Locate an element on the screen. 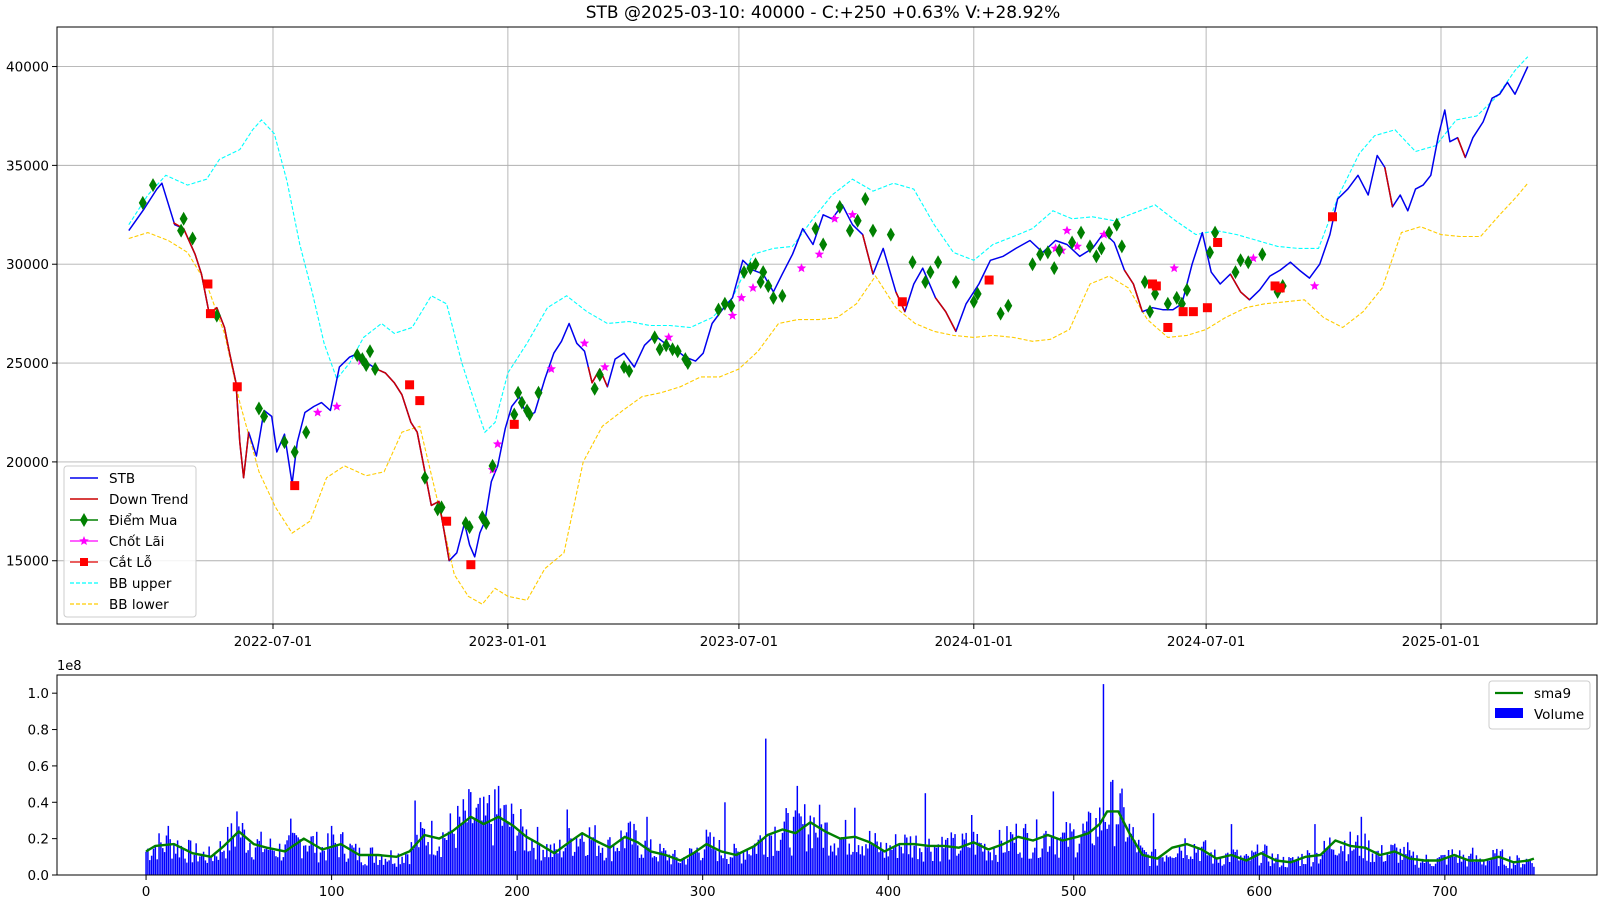 The height and width of the screenshot is (904, 1600). volume-y-tick-label: 0.4 is located at coordinates (38, 803).